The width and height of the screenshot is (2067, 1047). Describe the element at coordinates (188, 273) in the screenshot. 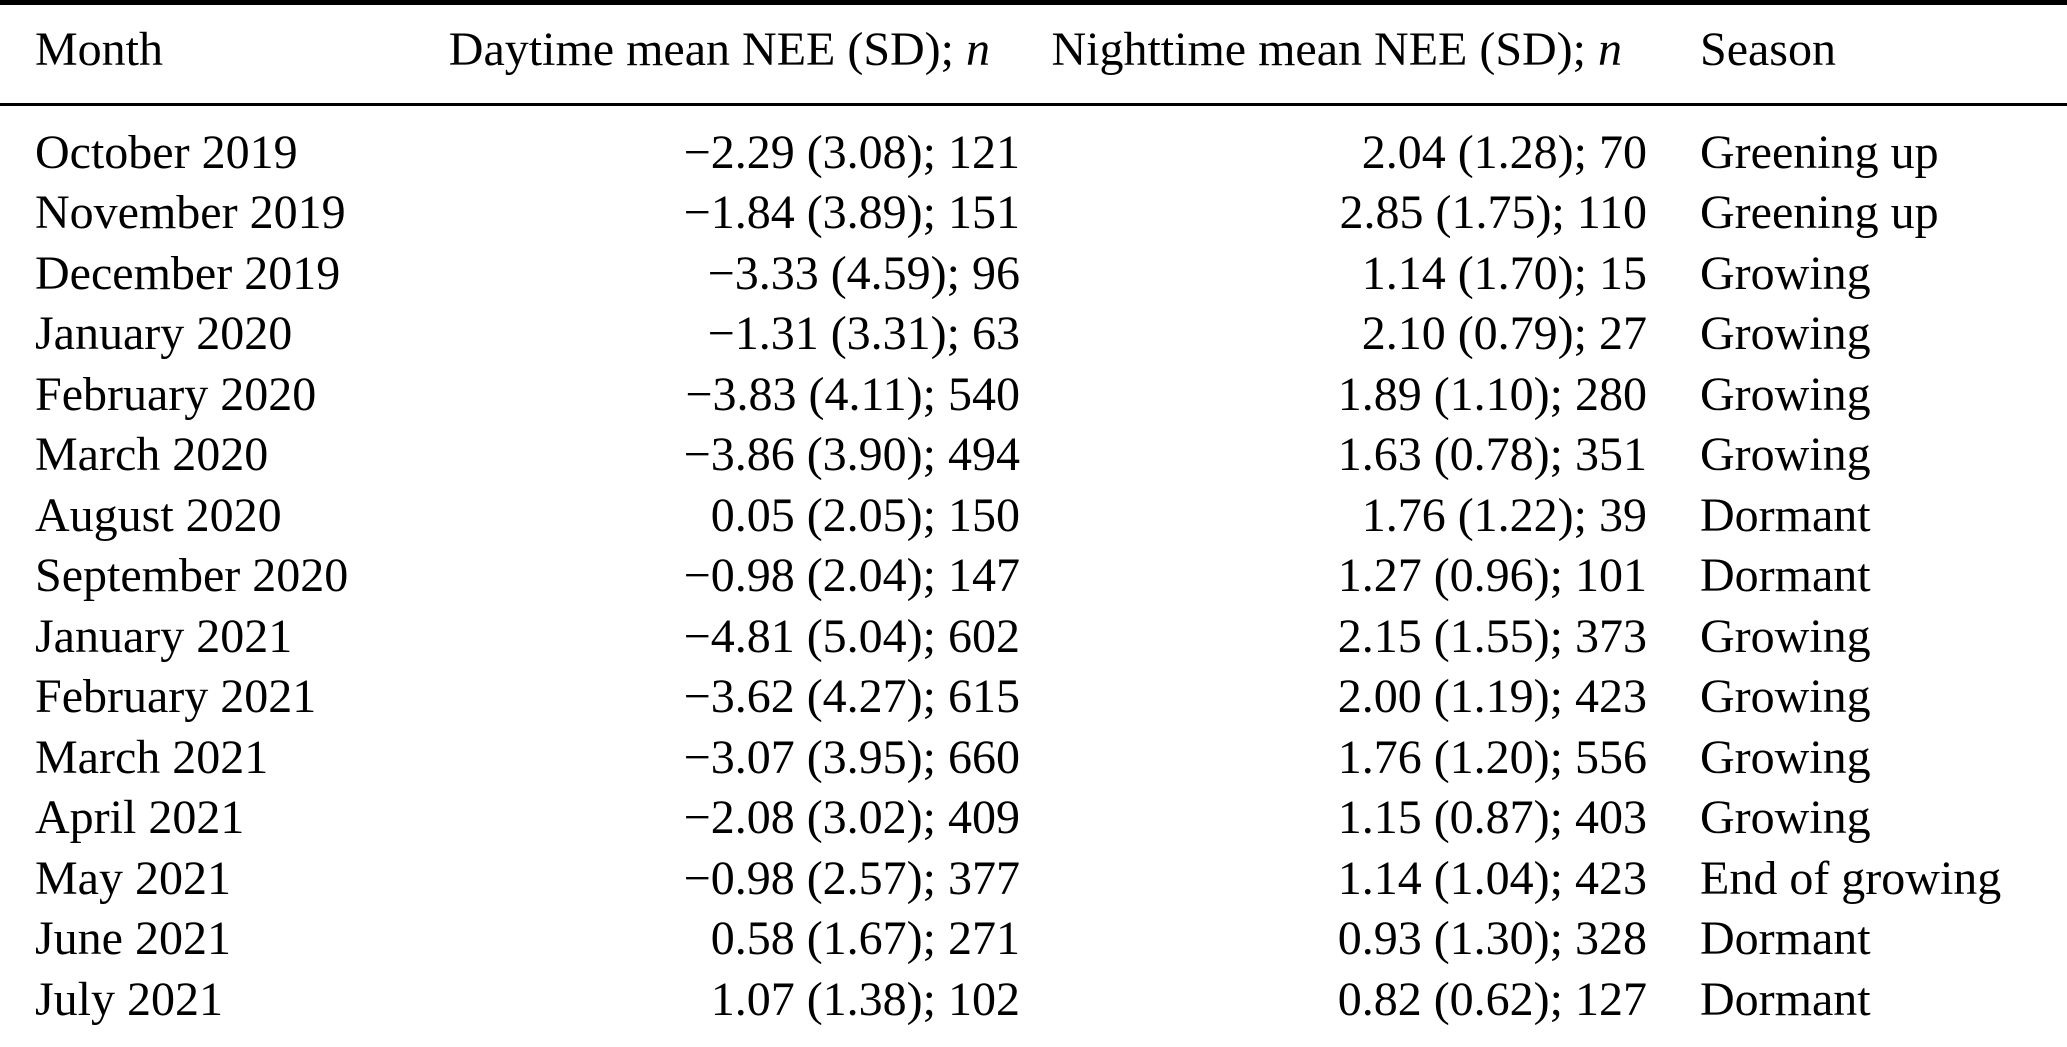

I see `cell-month: December 2019` at that location.